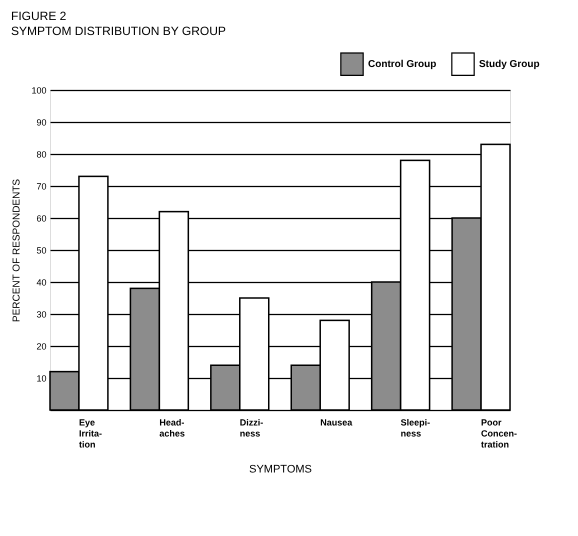  What do you see at coordinates (280, 470) in the screenshot?
I see `x-axis-title: SYMPTOMS` at bounding box center [280, 470].